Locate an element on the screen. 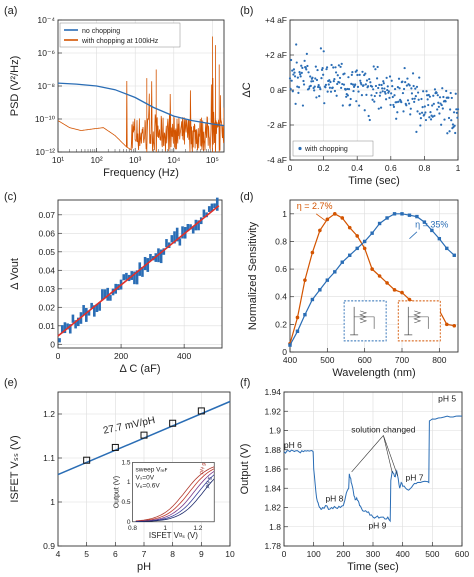  x-tick-label: 6 is located at coordinates (115, 554).